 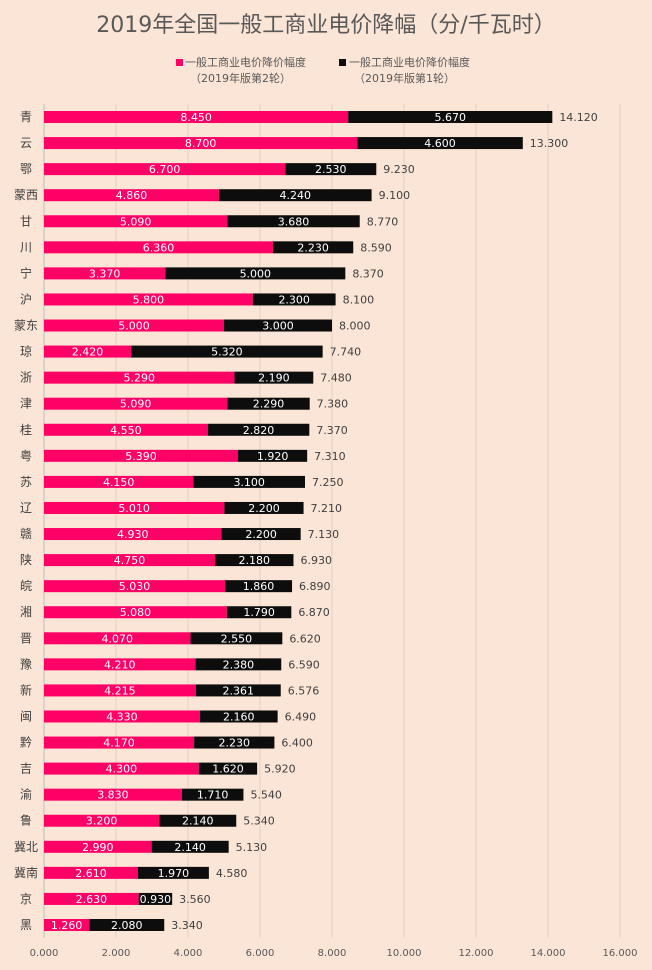 What do you see at coordinates (316, 560) in the screenshot?
I see `total-label: 6.930` at bounding box center [316, 560].